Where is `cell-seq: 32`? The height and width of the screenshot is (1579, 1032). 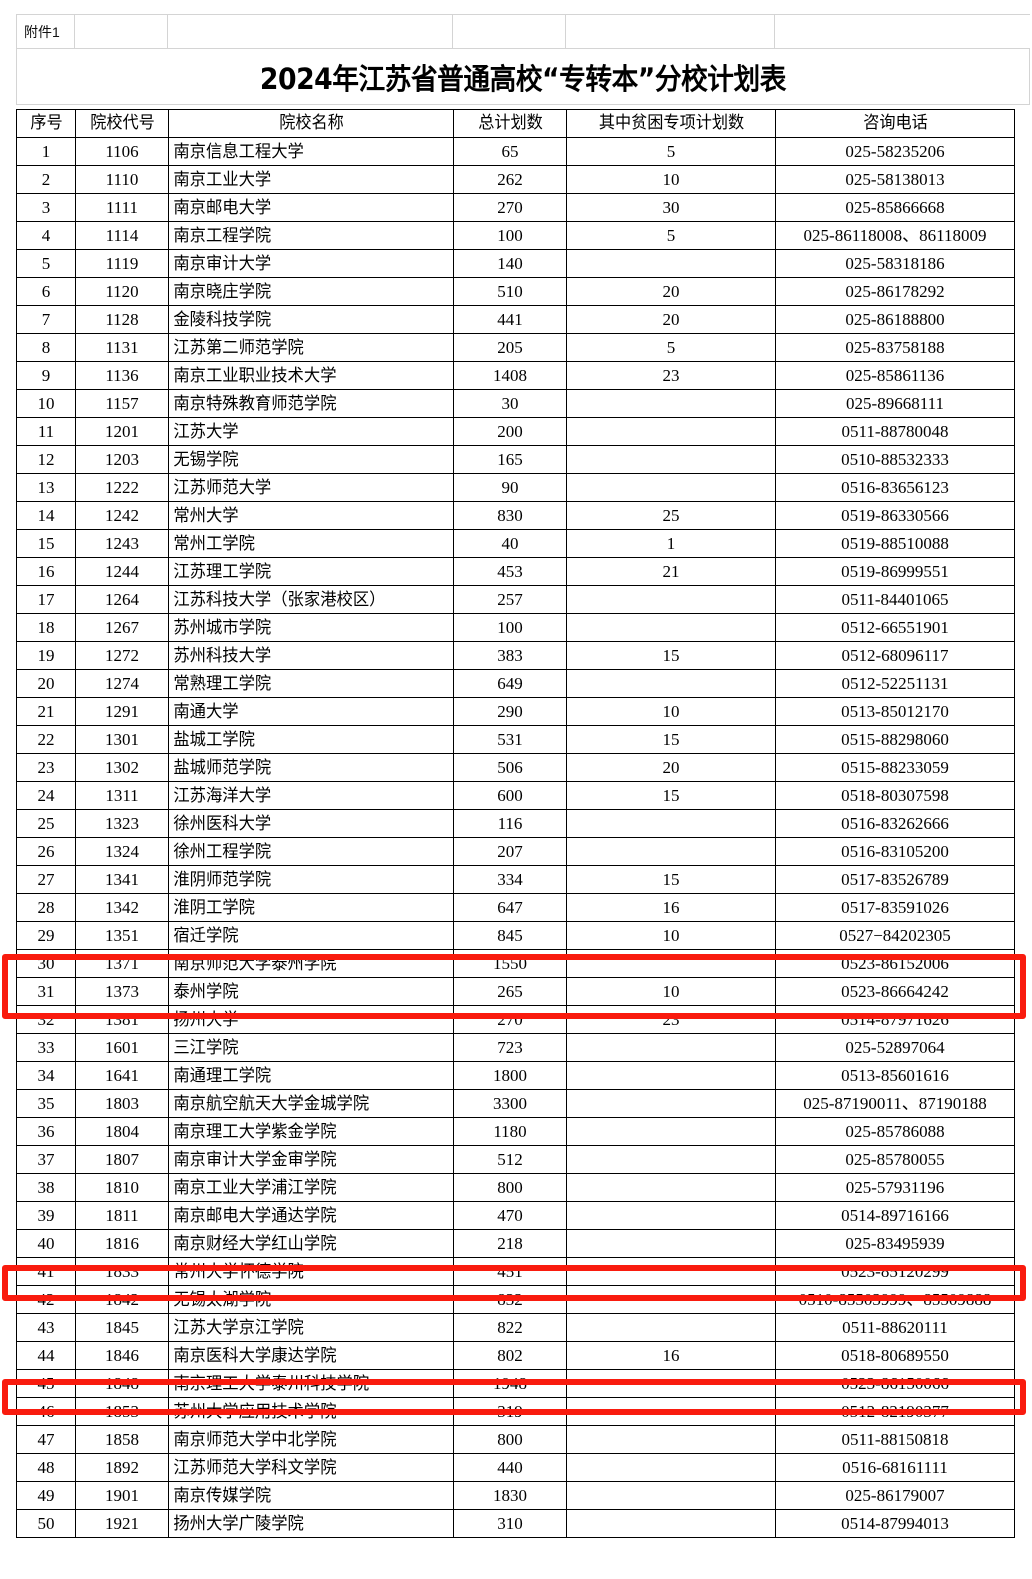 cell-seq: 32 is located at coordinates (46, 1019).